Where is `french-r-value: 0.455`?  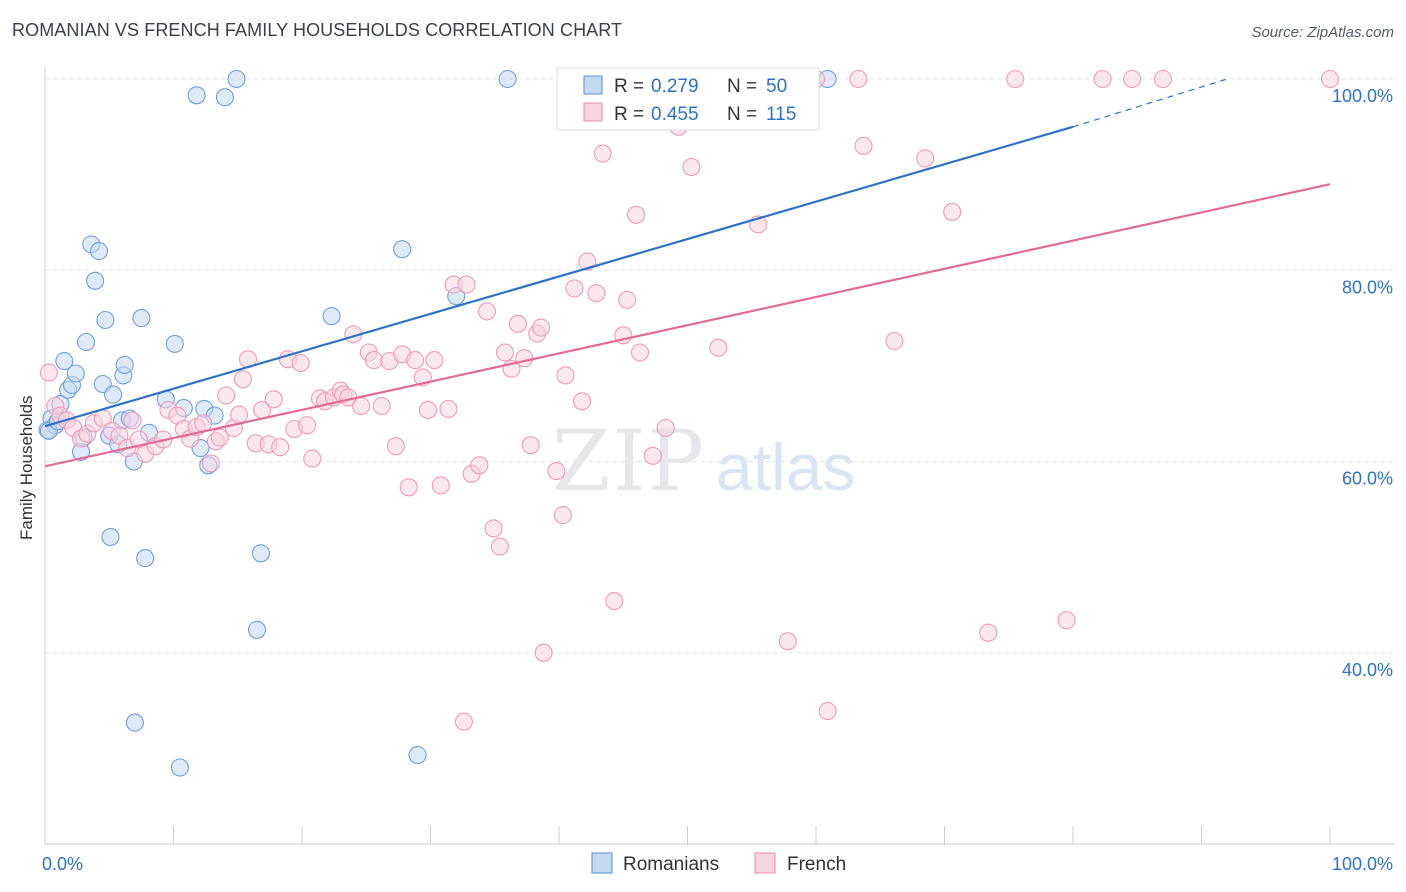 french-r-value: 0.455 is located at coordinates (675, 114).